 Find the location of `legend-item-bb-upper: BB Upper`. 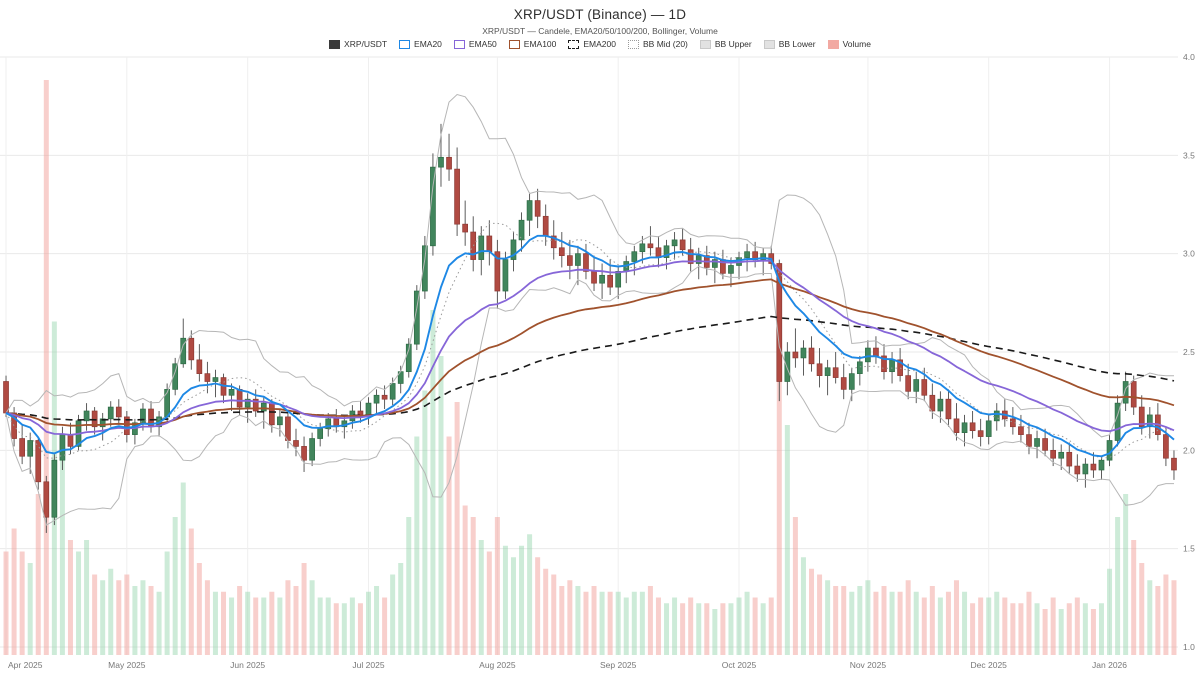

legend-item-bb-upper: BB Upper is located at coordinates (725, 44).